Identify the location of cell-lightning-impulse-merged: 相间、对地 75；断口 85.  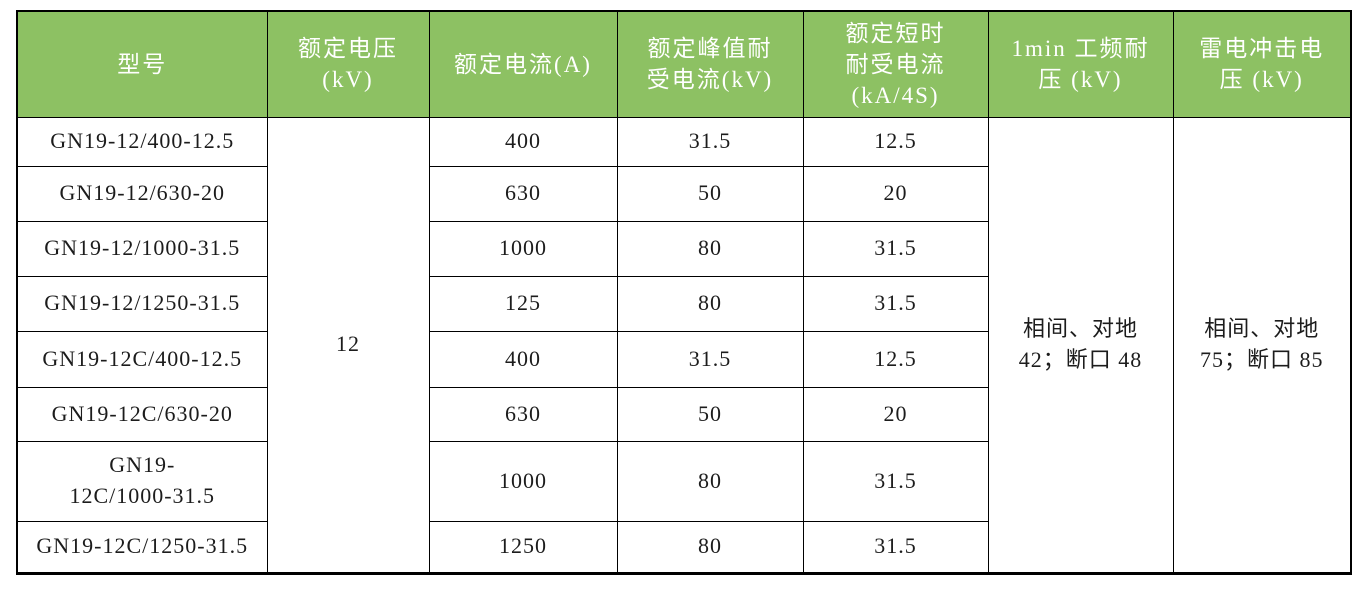
(1262, 345).